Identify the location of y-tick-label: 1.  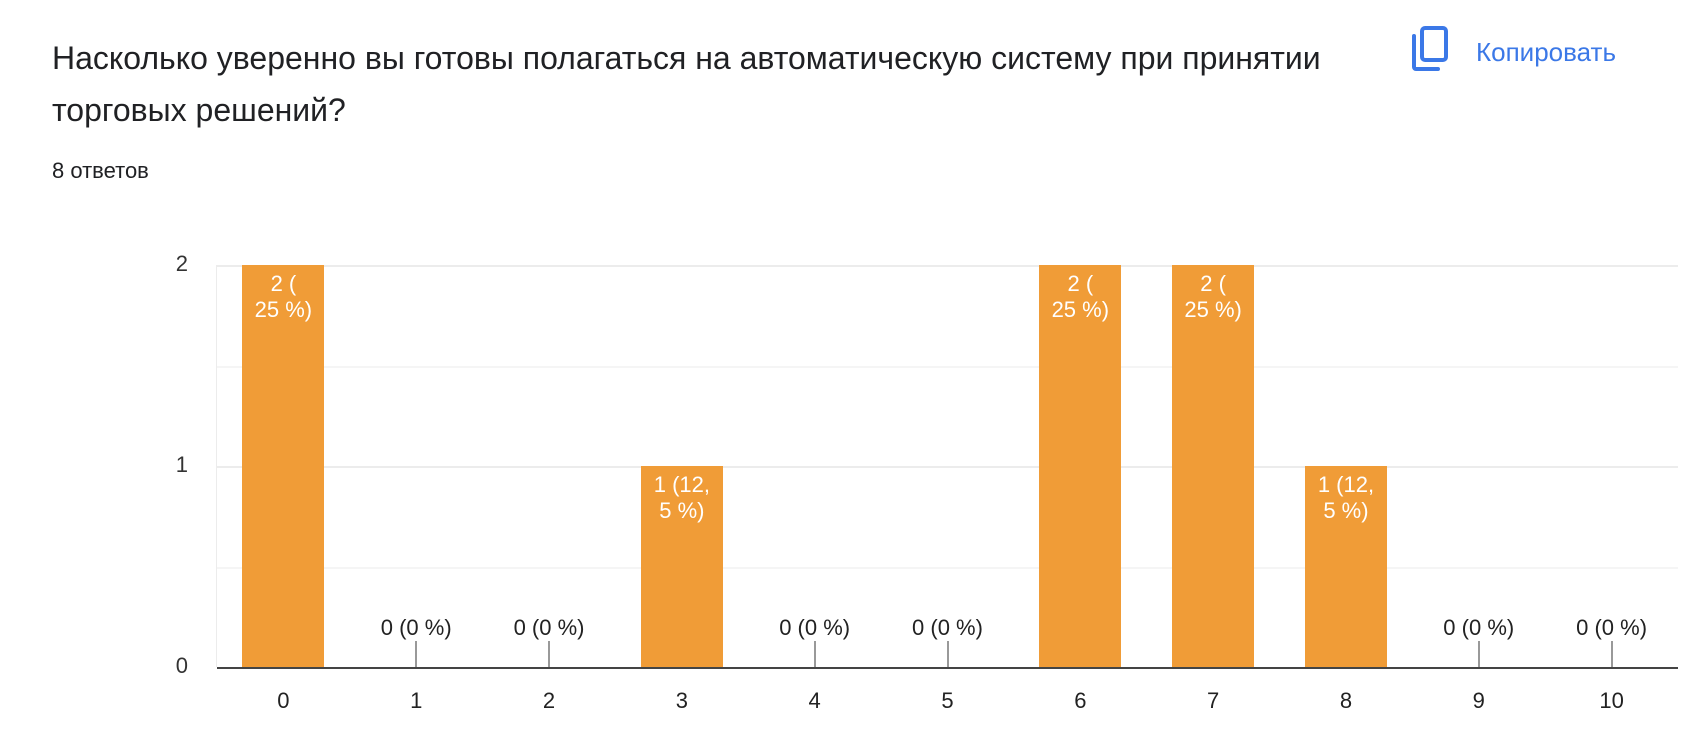
(181, 464).